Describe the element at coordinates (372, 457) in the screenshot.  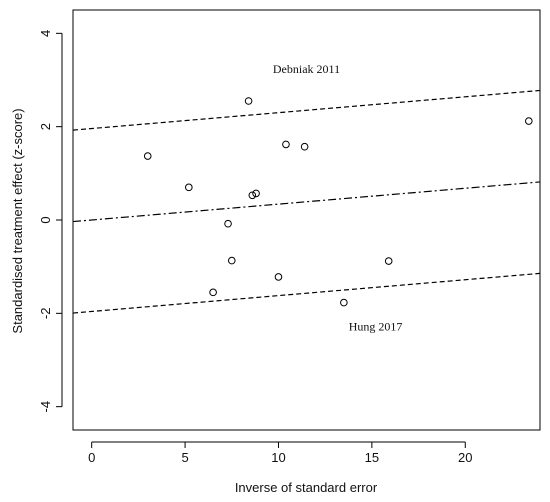
I see `x-tick-label: 15` at that location.